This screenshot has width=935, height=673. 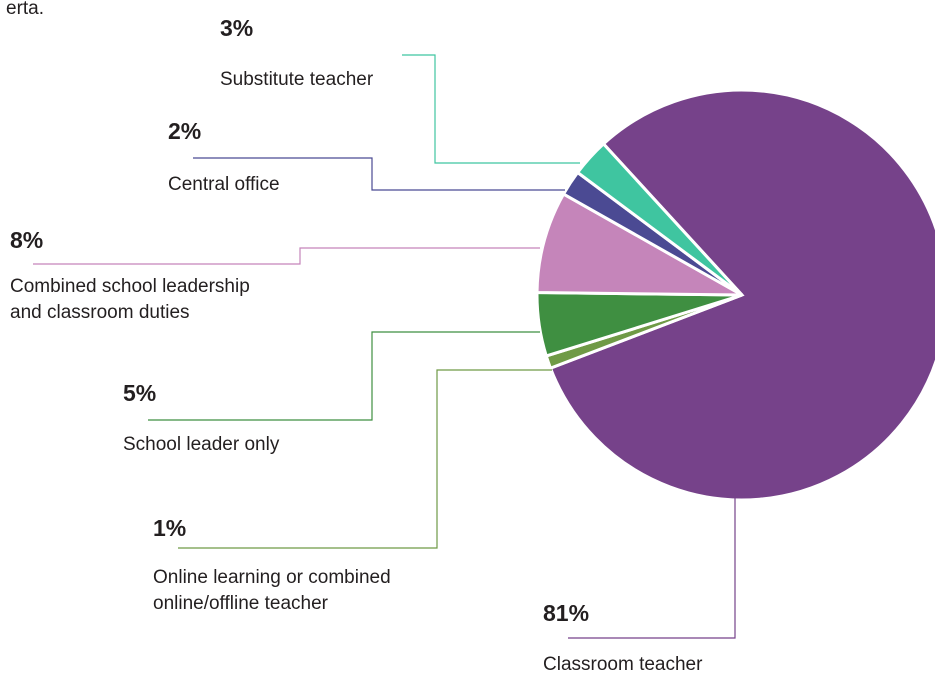 I want to click on cropped-text: erta., so click(x=25, y=9).